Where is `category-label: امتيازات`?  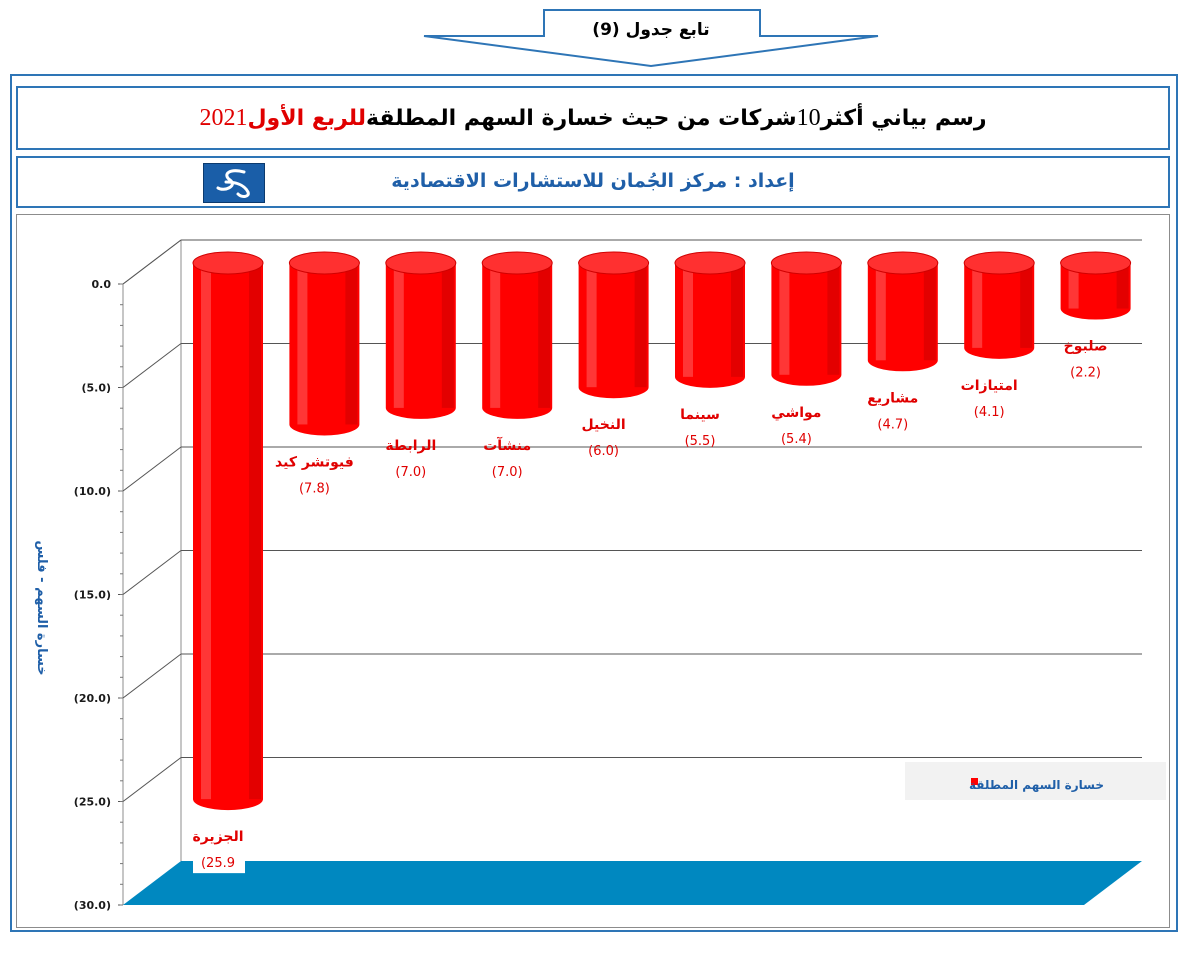
category-label: امتيازات is located at coordinates (989, 386).